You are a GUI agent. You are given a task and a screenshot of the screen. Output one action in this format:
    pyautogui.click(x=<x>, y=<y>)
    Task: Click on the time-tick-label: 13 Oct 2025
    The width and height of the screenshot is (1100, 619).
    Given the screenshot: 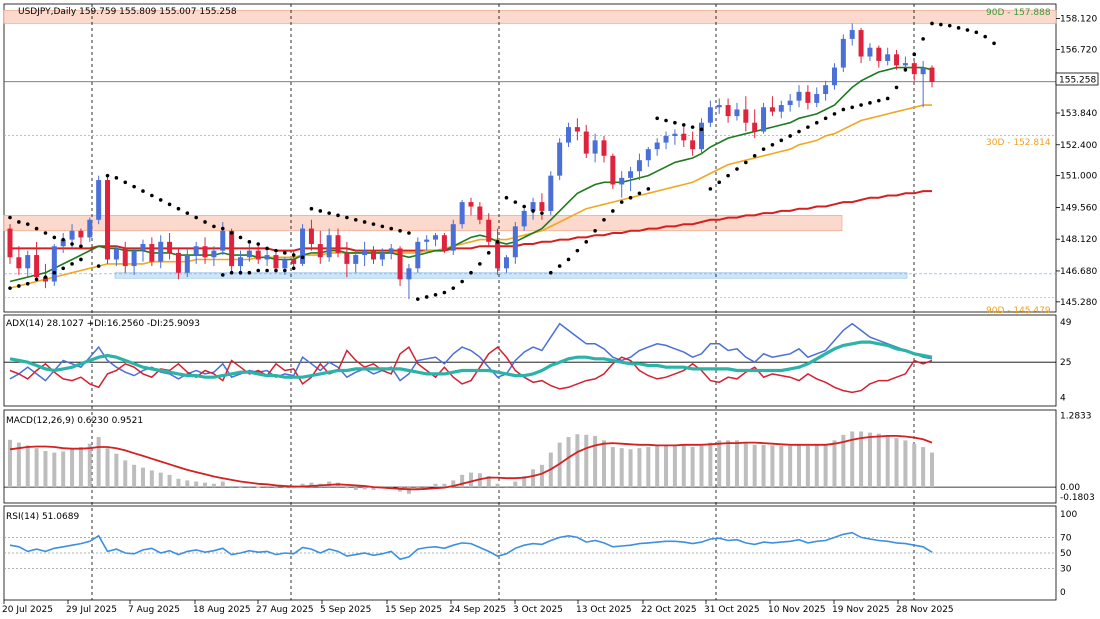 What is the action you would take?
    pyautogui.click(x=604, y=610)
    